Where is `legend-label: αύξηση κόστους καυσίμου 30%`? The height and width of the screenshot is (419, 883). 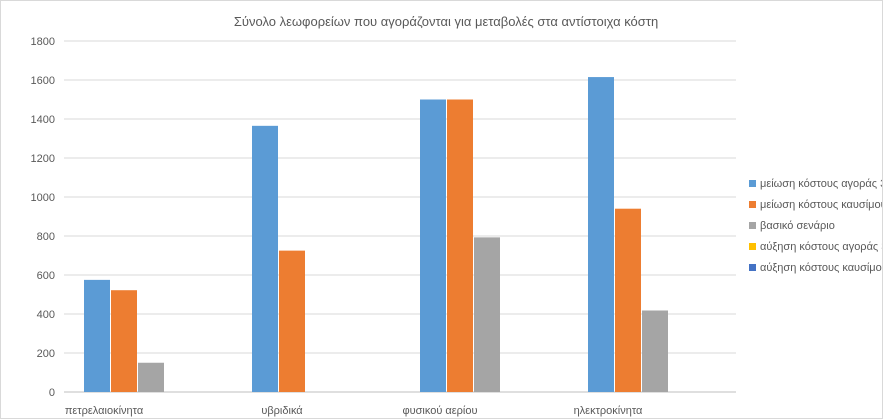 legend-label: αύξηση κόστους καυσίμου 30% is located at coordinates (821, 268).